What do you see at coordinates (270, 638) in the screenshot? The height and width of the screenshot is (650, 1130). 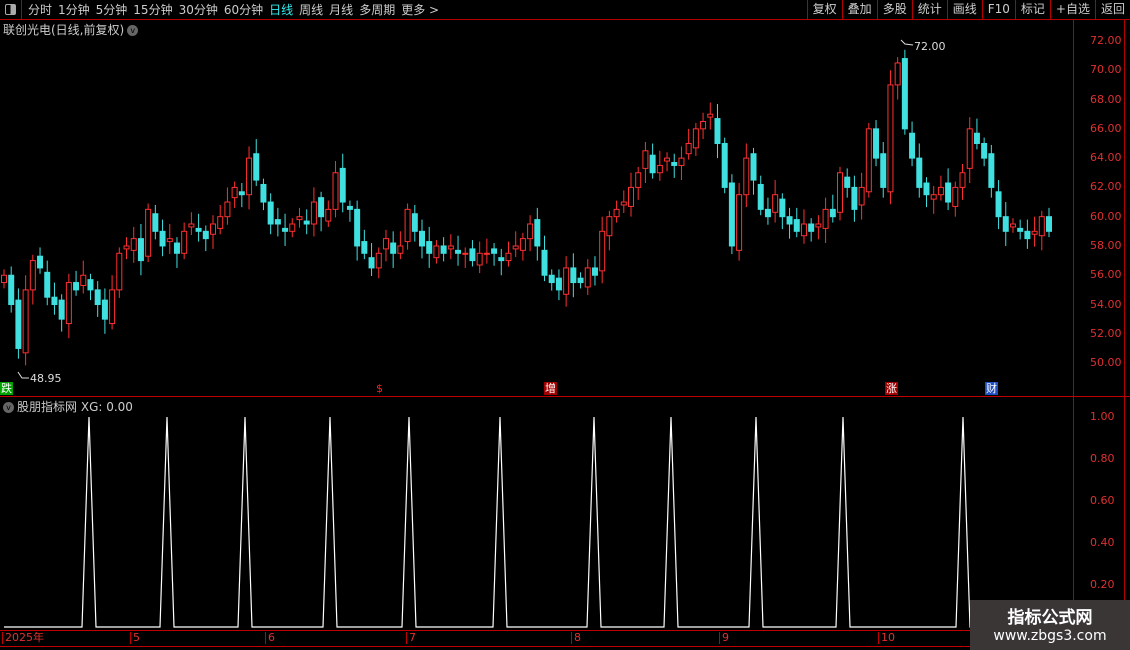 I see `date-tick-label: 6` at bounding box center [270, 638].